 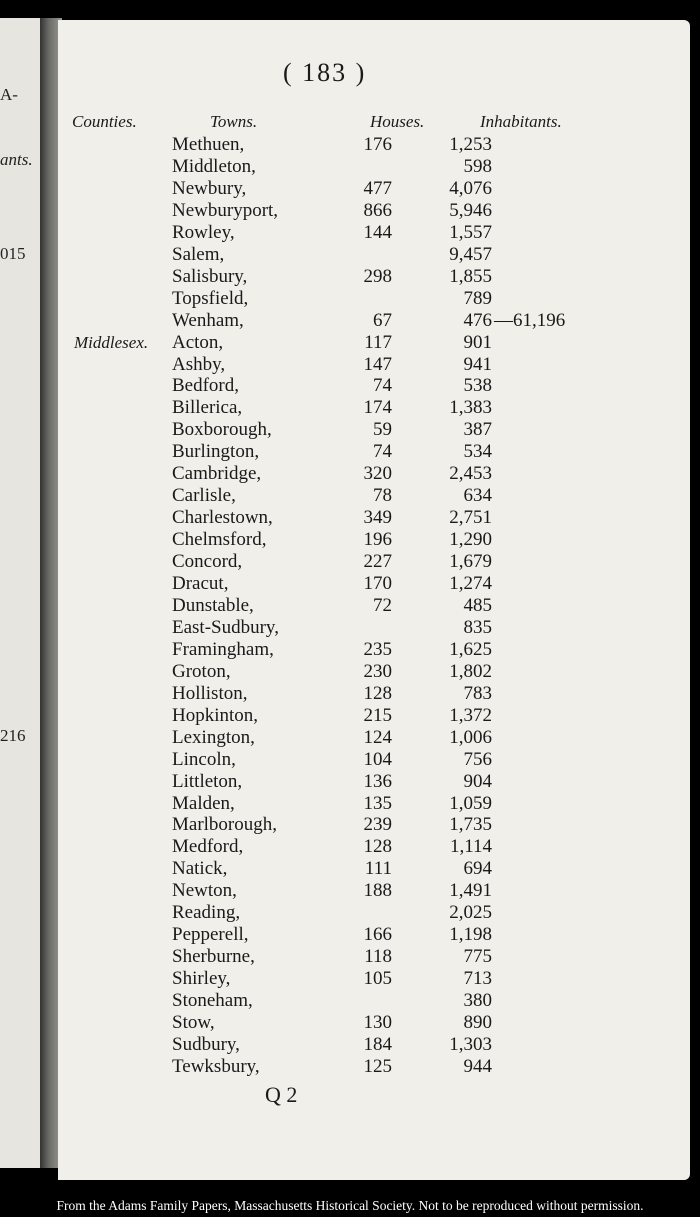 I want to click on county-total-cell: —61,196, so click(x=530, y=320).